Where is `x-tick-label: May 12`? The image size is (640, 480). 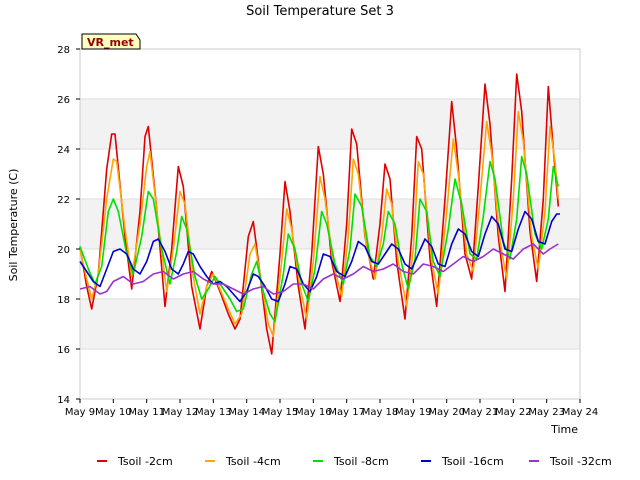 x-tick-label: May 12 is located at coordinates (180, 412).